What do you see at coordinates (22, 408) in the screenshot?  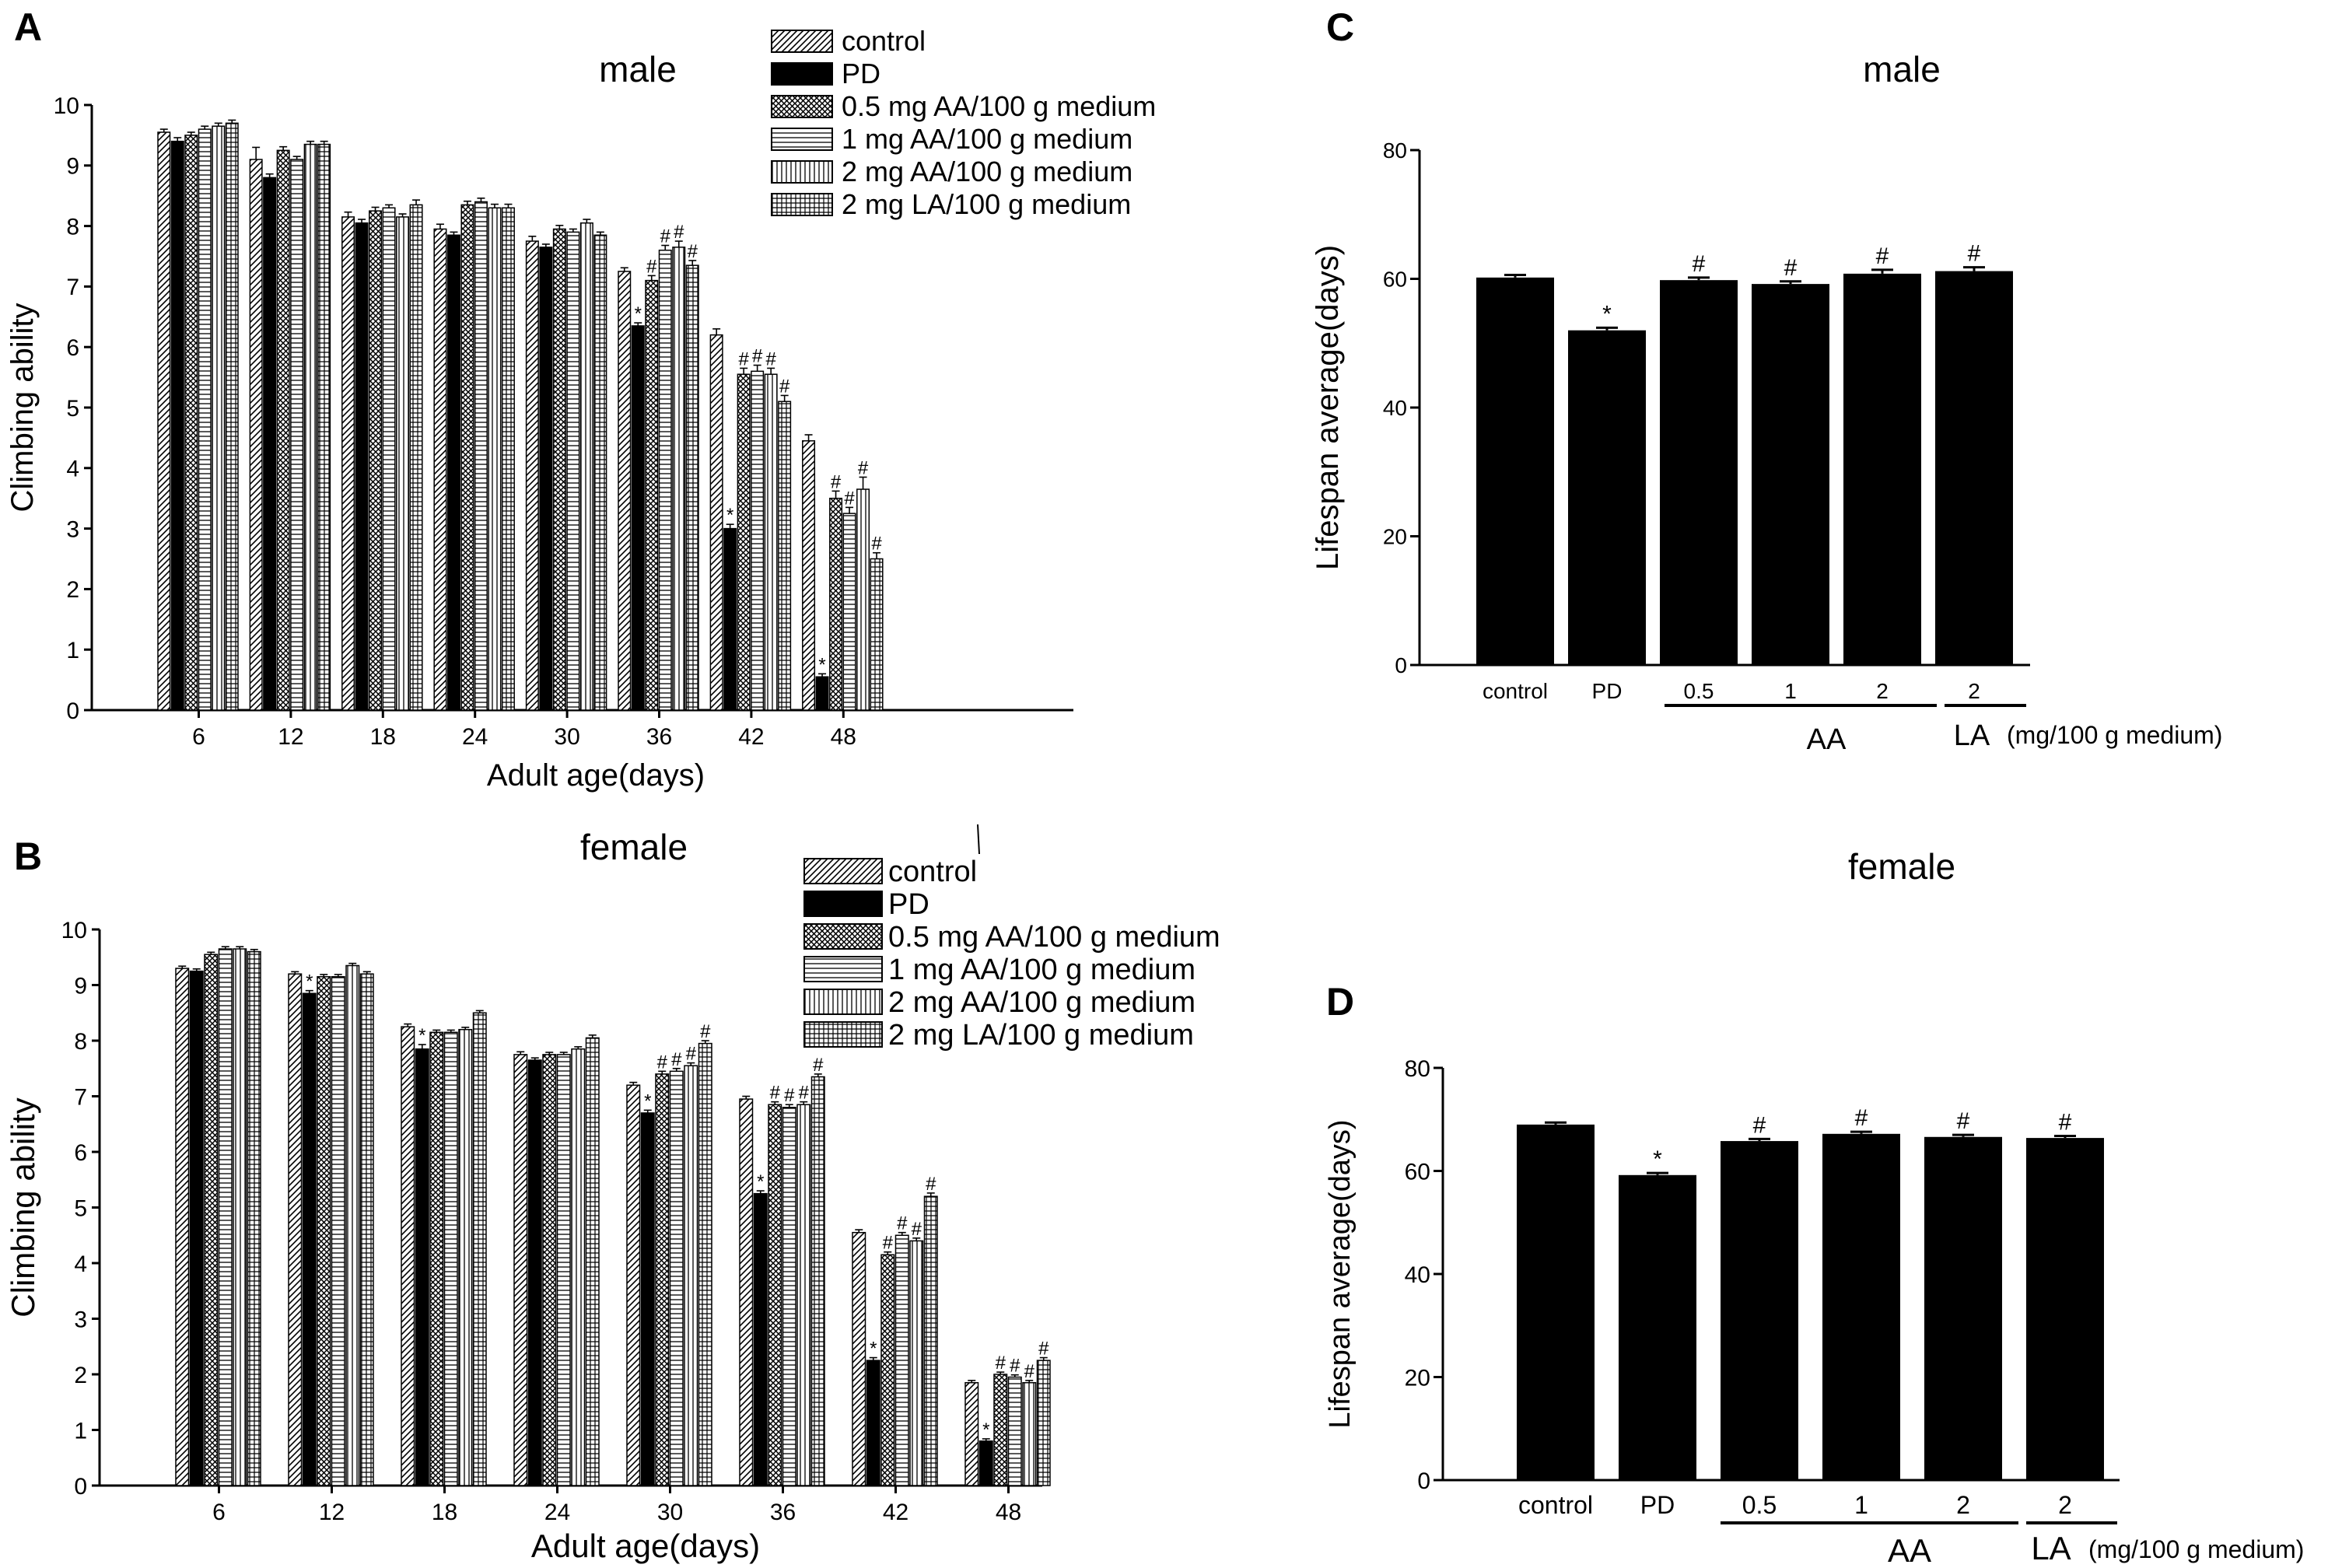 I see `y-axis-label: Climbing ability` at bounding box center [22, 408].